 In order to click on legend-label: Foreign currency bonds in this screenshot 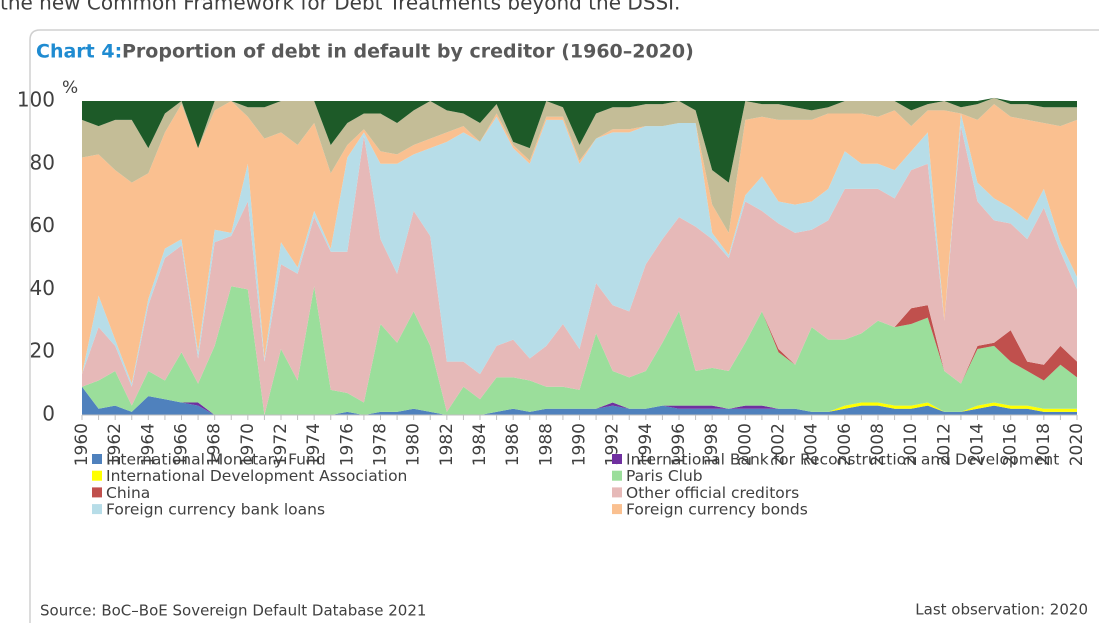, I will do `click(717, 510)`.